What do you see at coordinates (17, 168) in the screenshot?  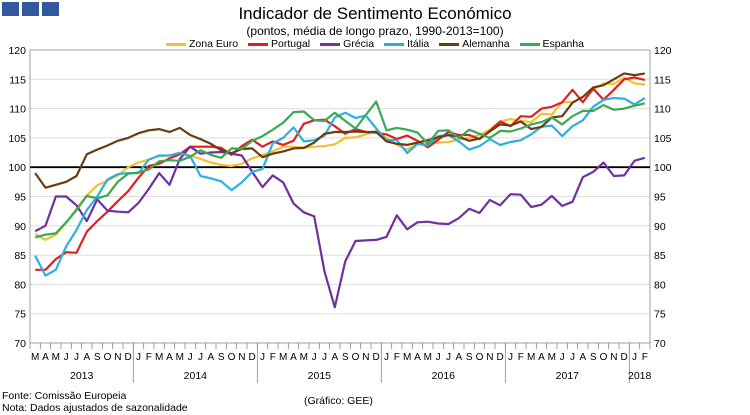 I see `y-tick-label-left: 100` at bounding box center [17, 168].